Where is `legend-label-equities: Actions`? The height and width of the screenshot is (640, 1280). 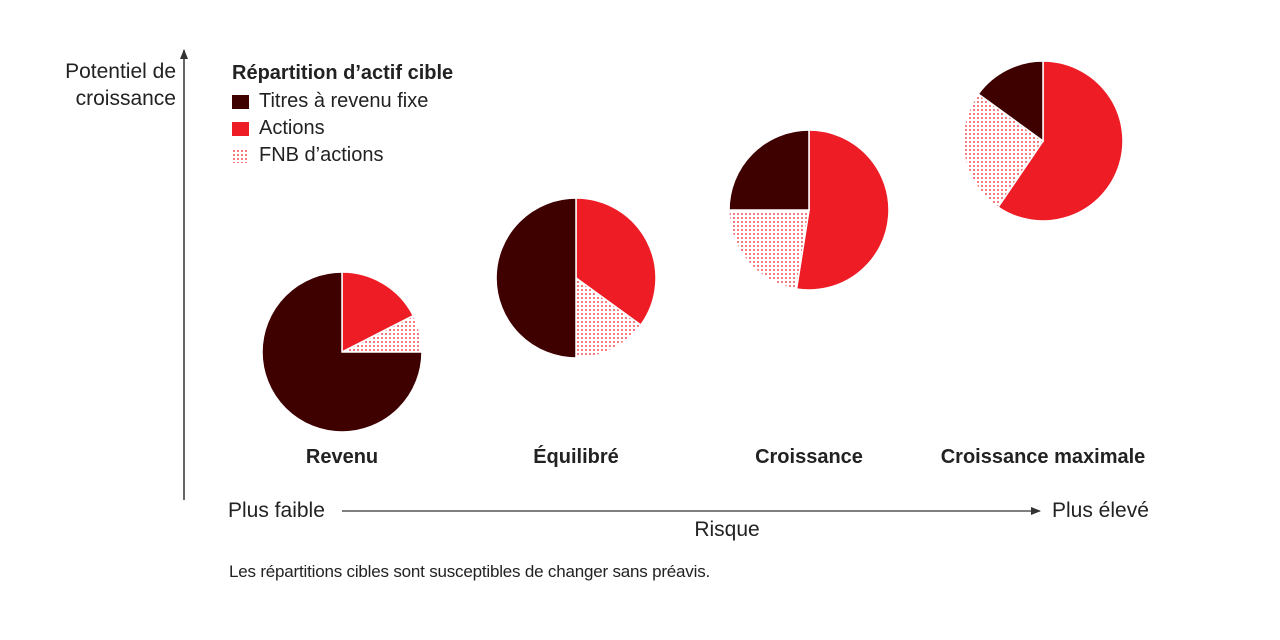 legend-label-equities: Actions is located at coordinates (292, 128).